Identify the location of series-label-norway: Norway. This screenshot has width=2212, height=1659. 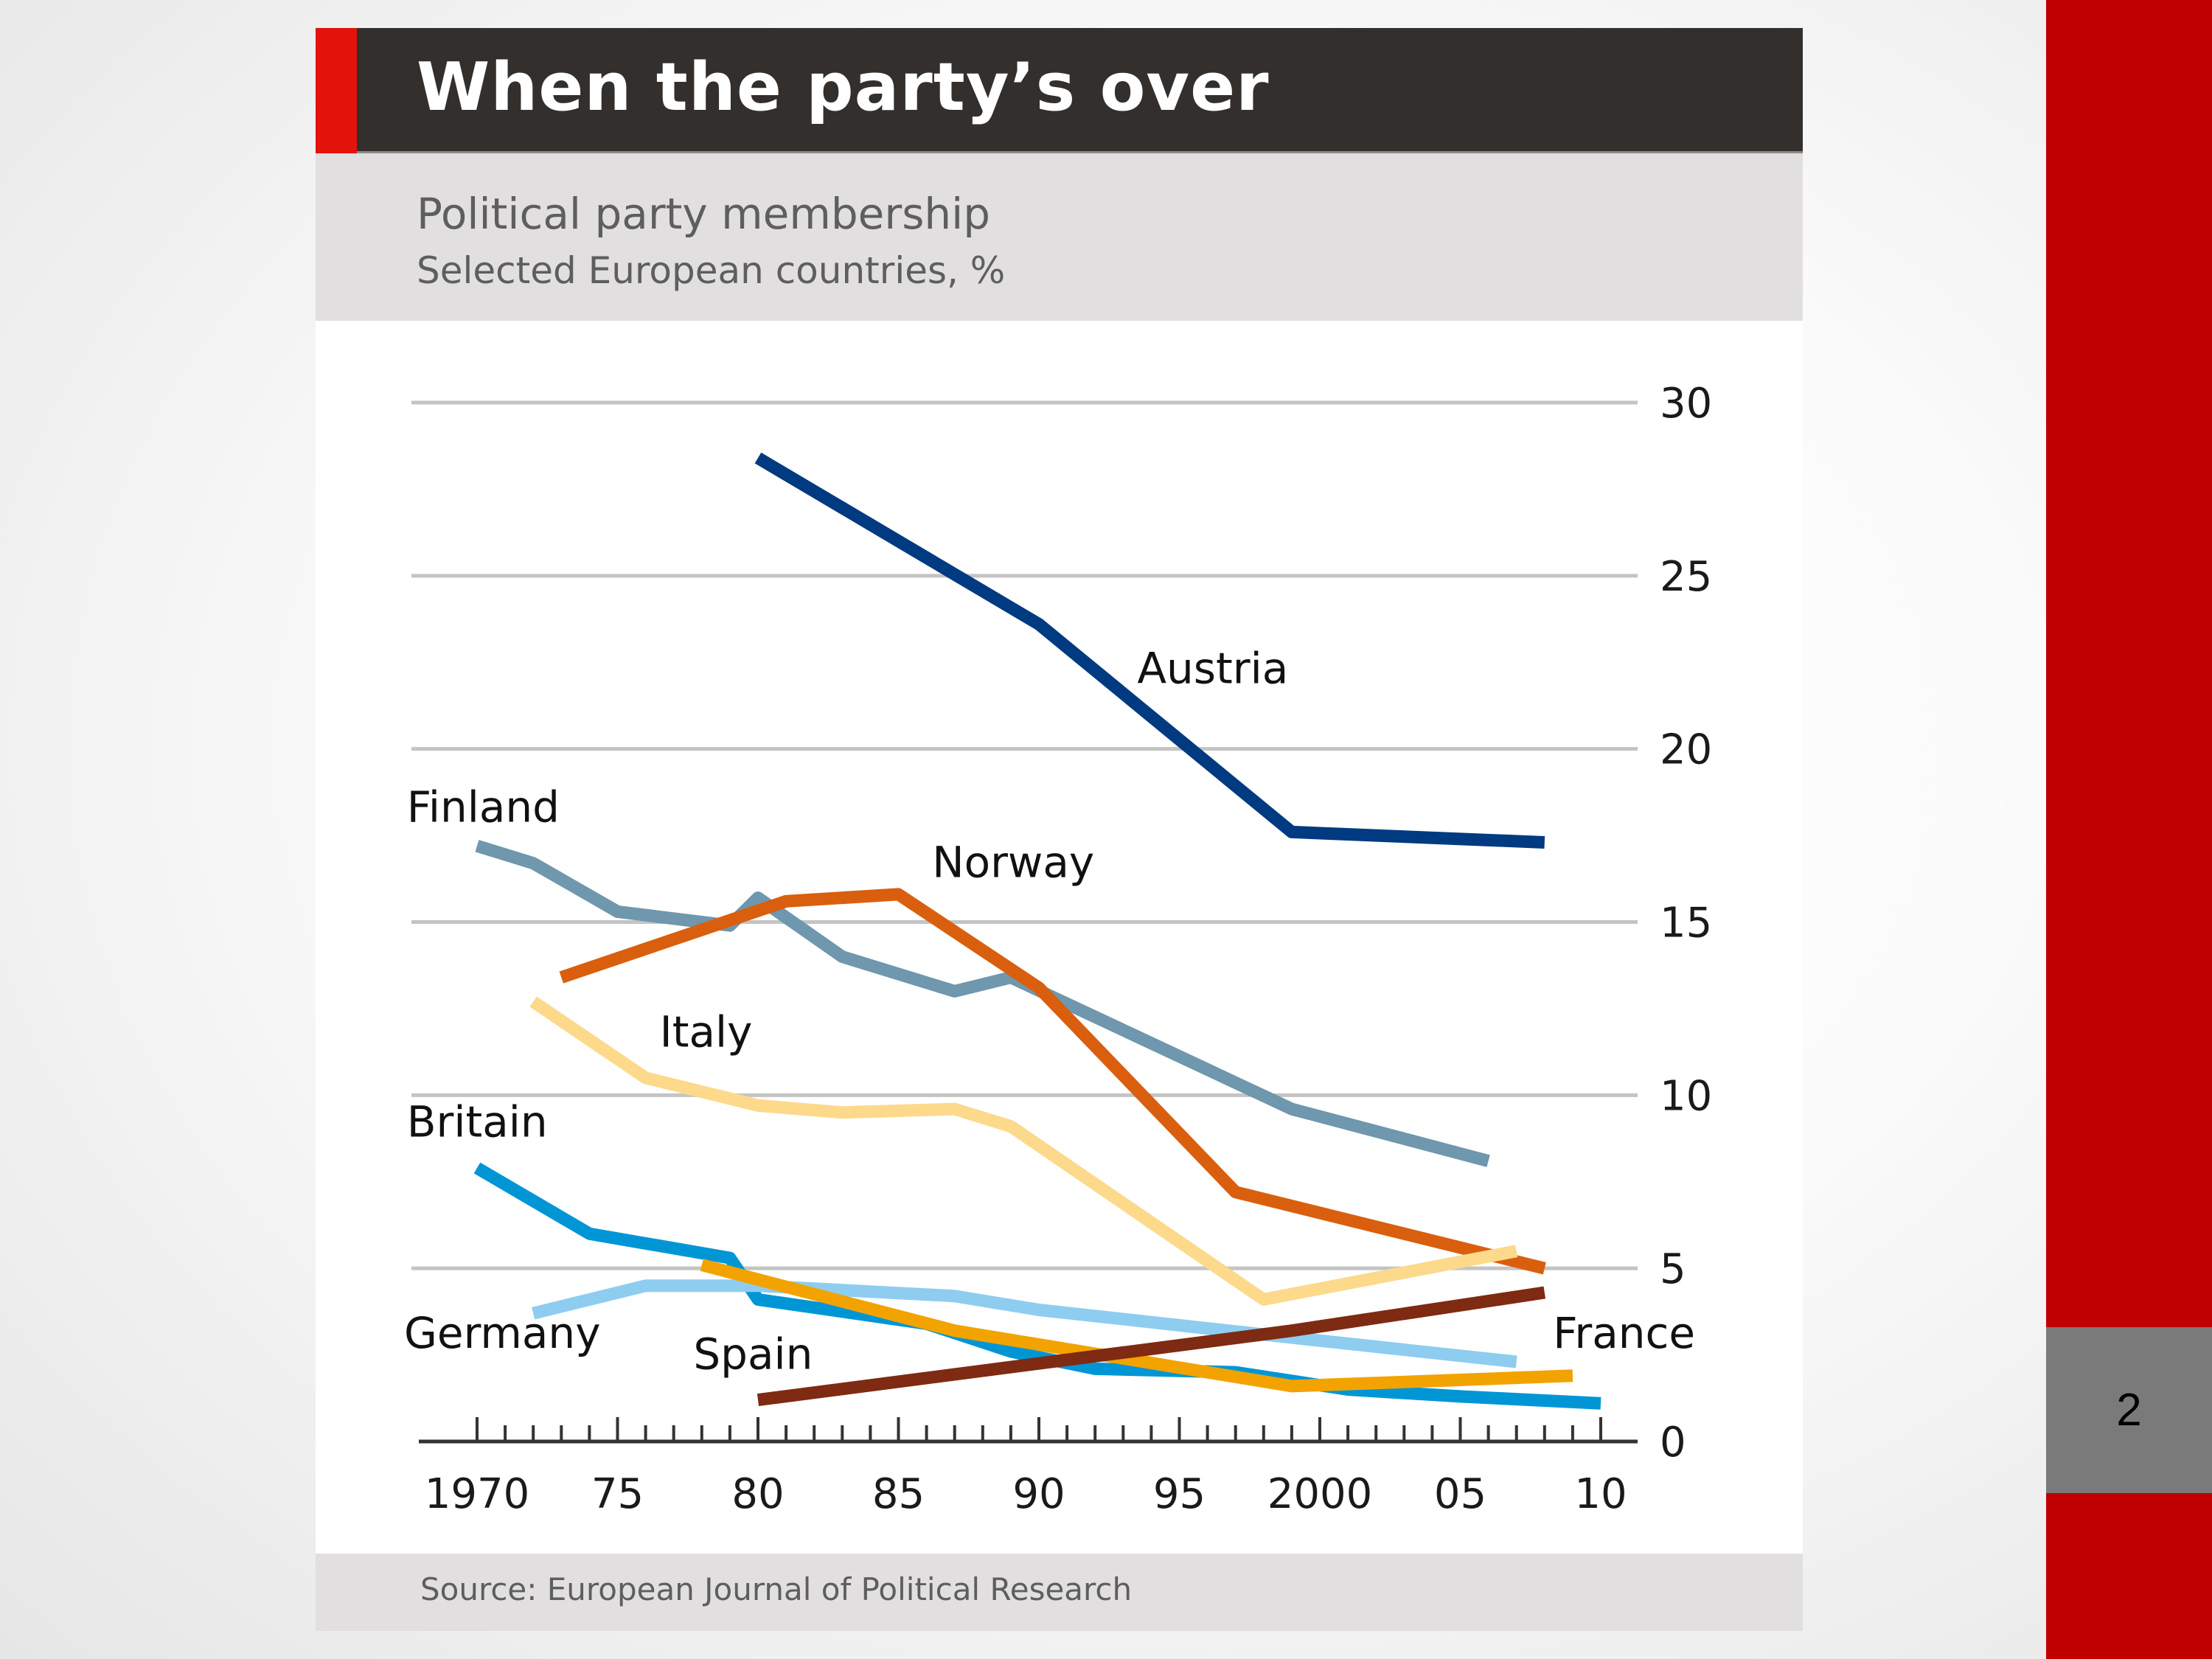
(1013, 862).